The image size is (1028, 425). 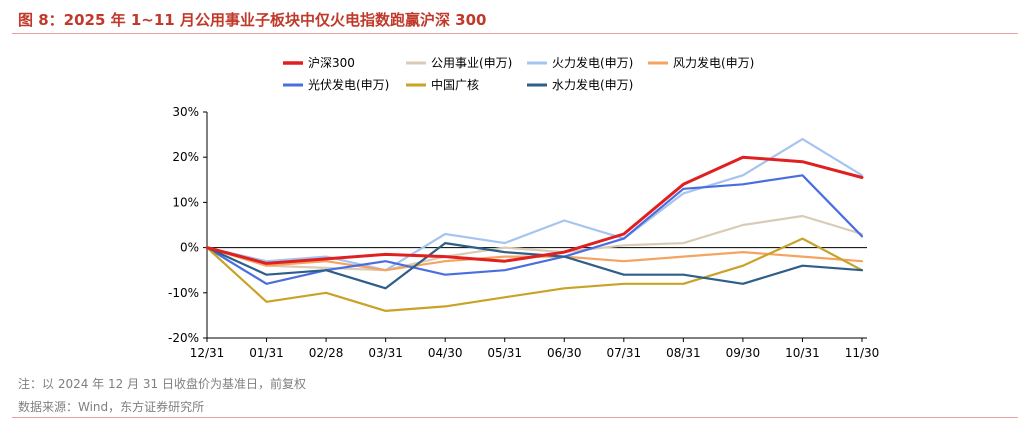 What do you see at coordinates (713, 62) in the screenshot?
I see `legend-label: 风力发电(申万)` at bounding box center [713, 62].